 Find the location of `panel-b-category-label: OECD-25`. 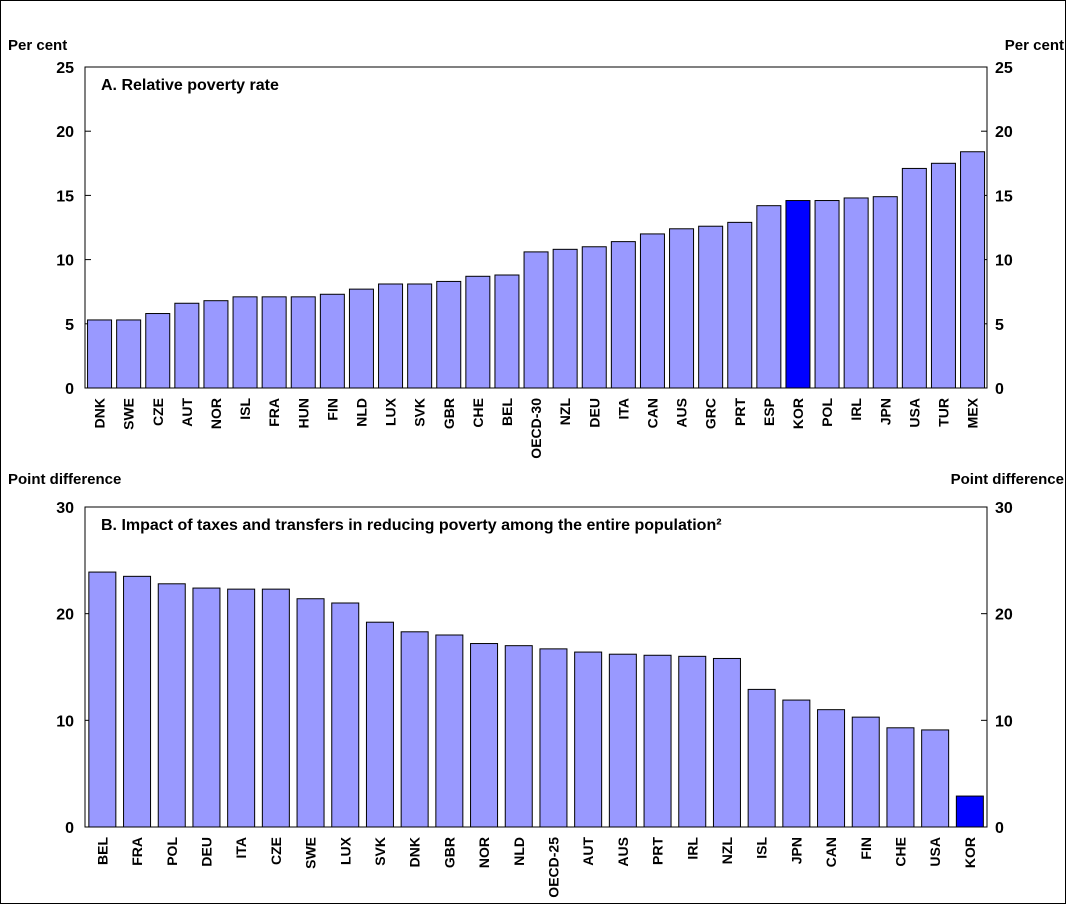

panel-b-category-label: OECD-25 is located at coordinates (553, 867).